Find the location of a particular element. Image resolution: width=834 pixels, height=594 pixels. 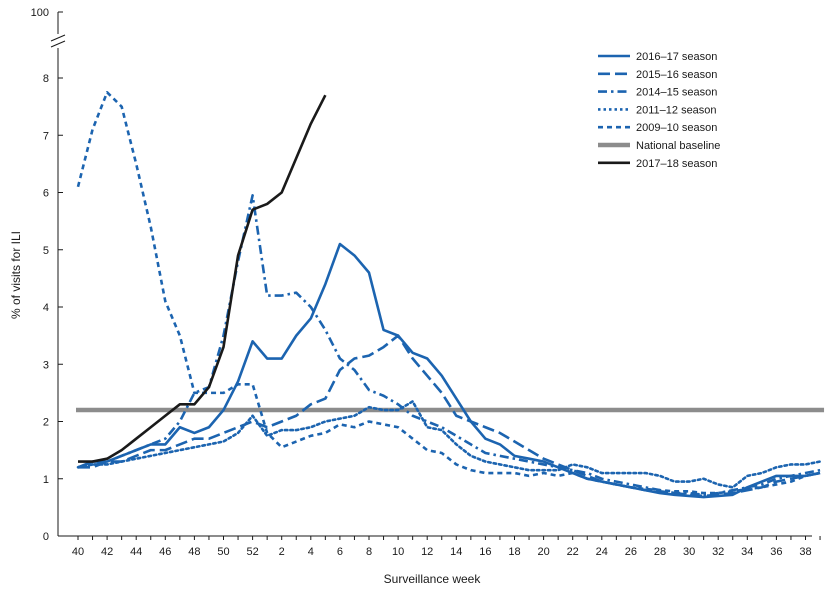

x-tick-label: 16 is located at coordinates (485, 552).